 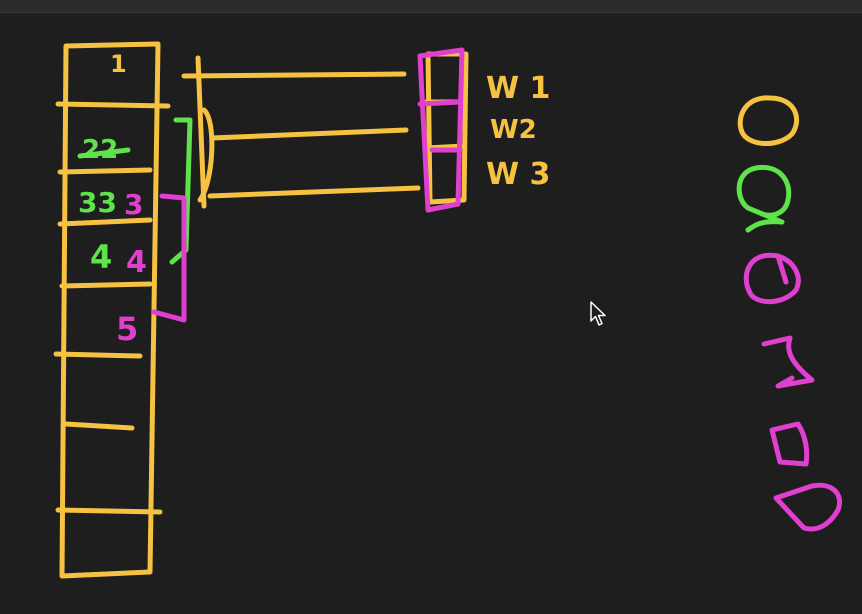 What do you see at coordinates (518, 174) in the screenshot?
I see `w3-label: W 3` at bounding box center [518, 174].